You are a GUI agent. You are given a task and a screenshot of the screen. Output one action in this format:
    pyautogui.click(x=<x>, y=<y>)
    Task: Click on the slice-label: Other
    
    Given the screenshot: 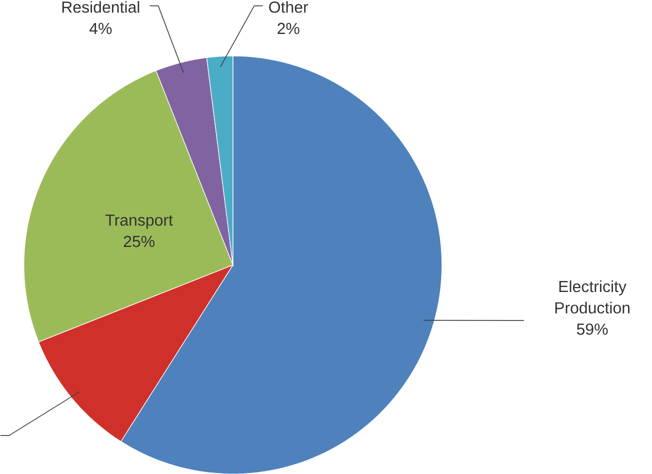 What is the action you would take?
    pyautogui.click(x=288, y=6)
    